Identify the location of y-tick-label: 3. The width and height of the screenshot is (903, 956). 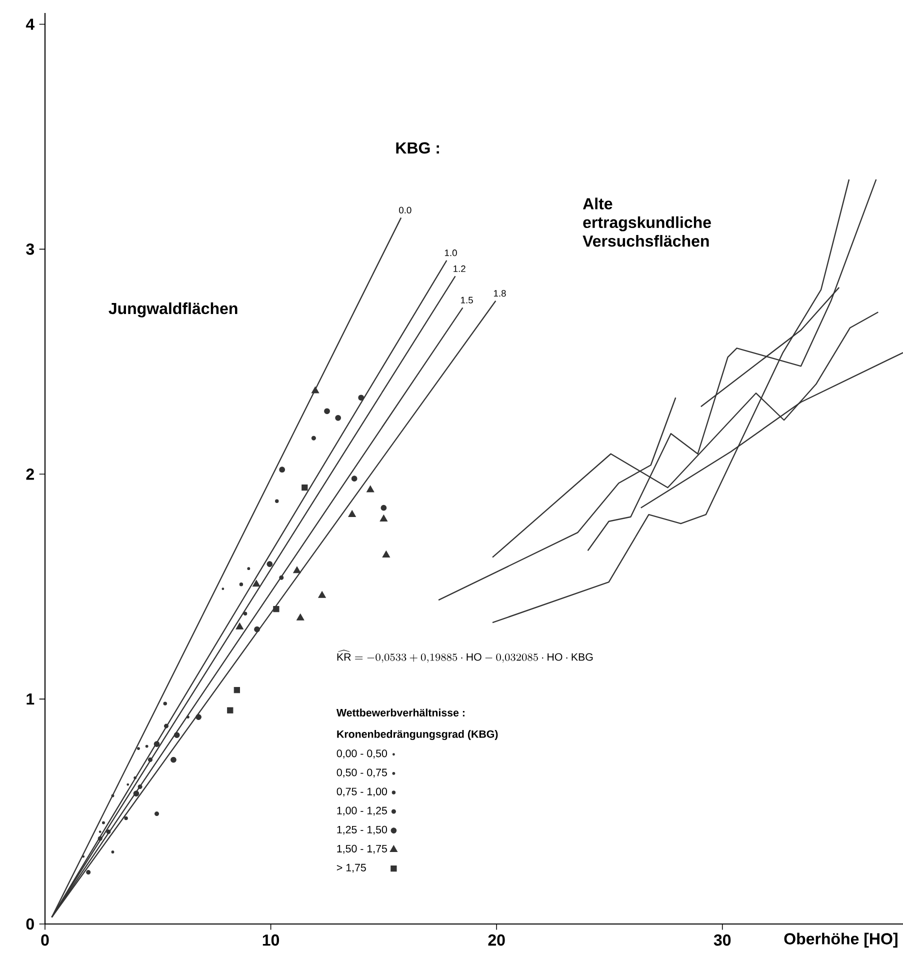
(30, 249).